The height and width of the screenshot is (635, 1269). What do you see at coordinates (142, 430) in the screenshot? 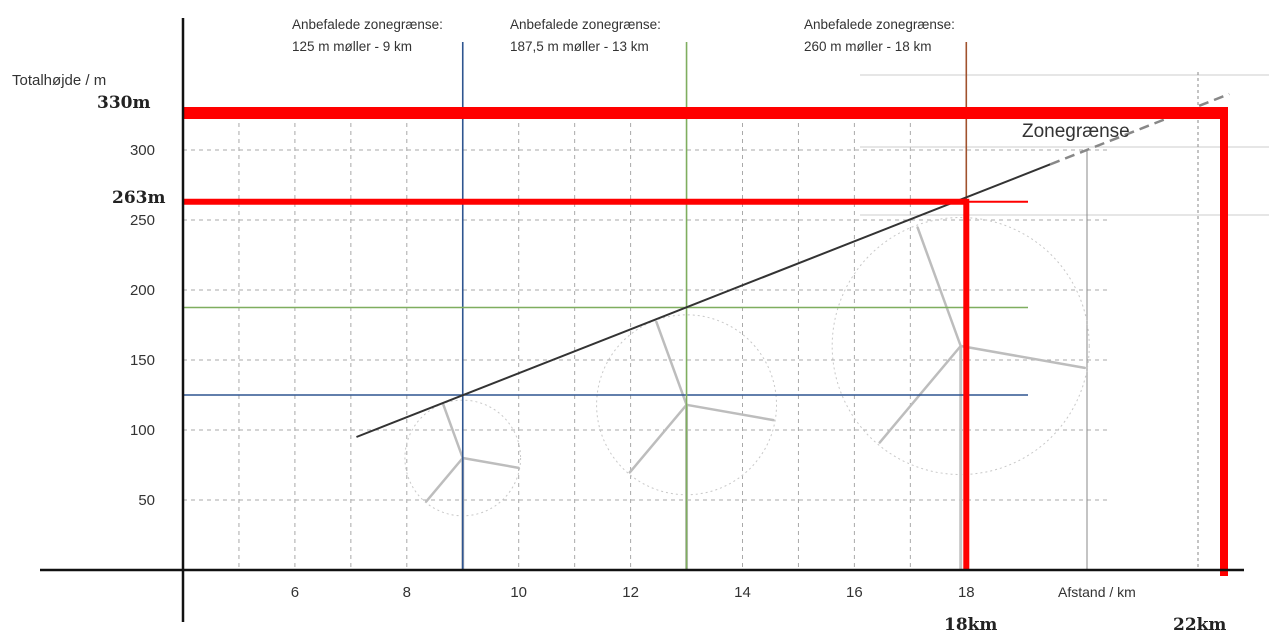
I see `y-tick-label-100: 100` at bounding box center [142, 430].